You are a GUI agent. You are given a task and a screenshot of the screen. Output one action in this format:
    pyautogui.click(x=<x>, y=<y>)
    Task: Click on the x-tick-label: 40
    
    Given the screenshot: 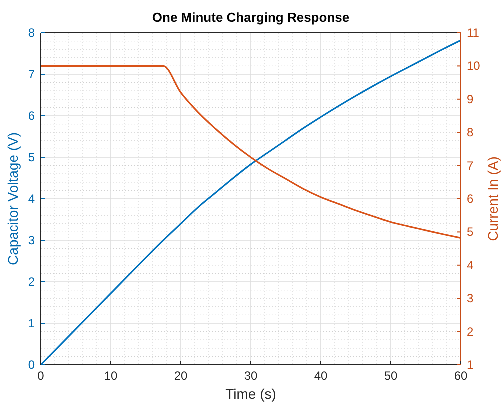 What is the action you would take?
    pyautogui.click(x=321, y=376)
    